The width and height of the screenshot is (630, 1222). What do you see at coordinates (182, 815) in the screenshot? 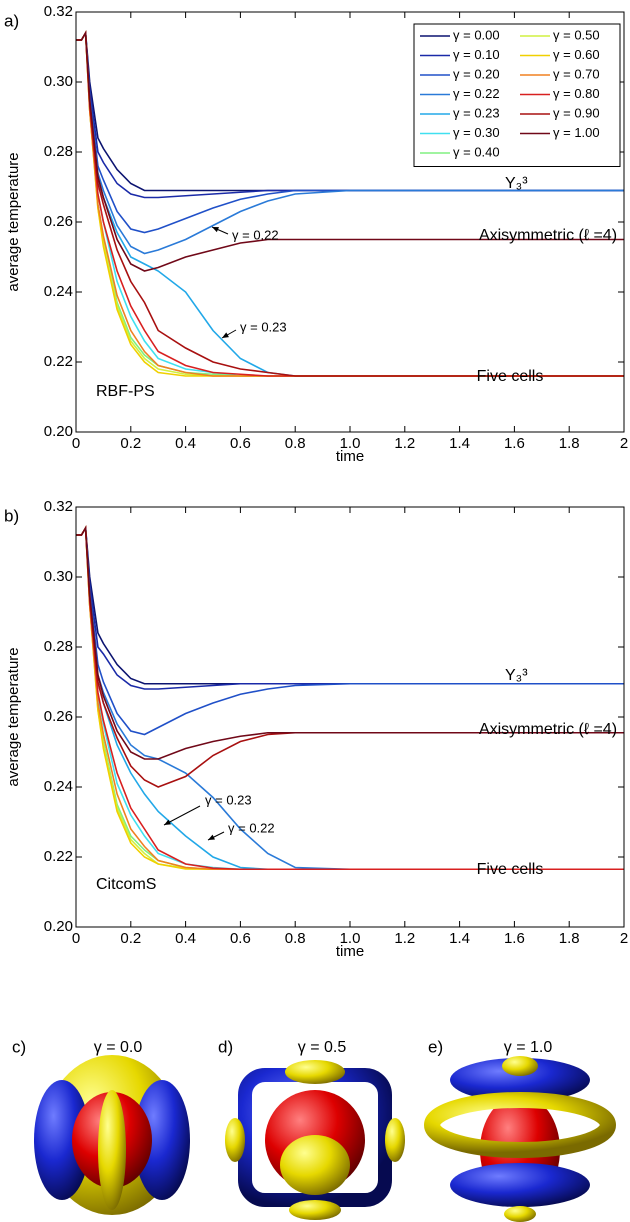
I see `annotation-arrow` at bounding box center [182, 815].